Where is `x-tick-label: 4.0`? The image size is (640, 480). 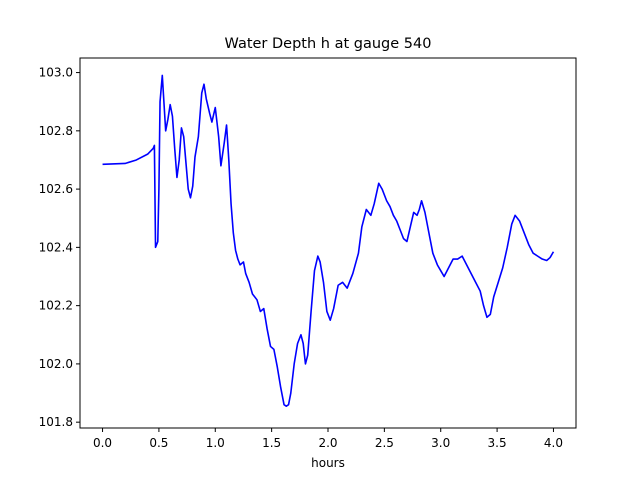
x-tick-label: 4.0 is located at coordinates (553, 443).